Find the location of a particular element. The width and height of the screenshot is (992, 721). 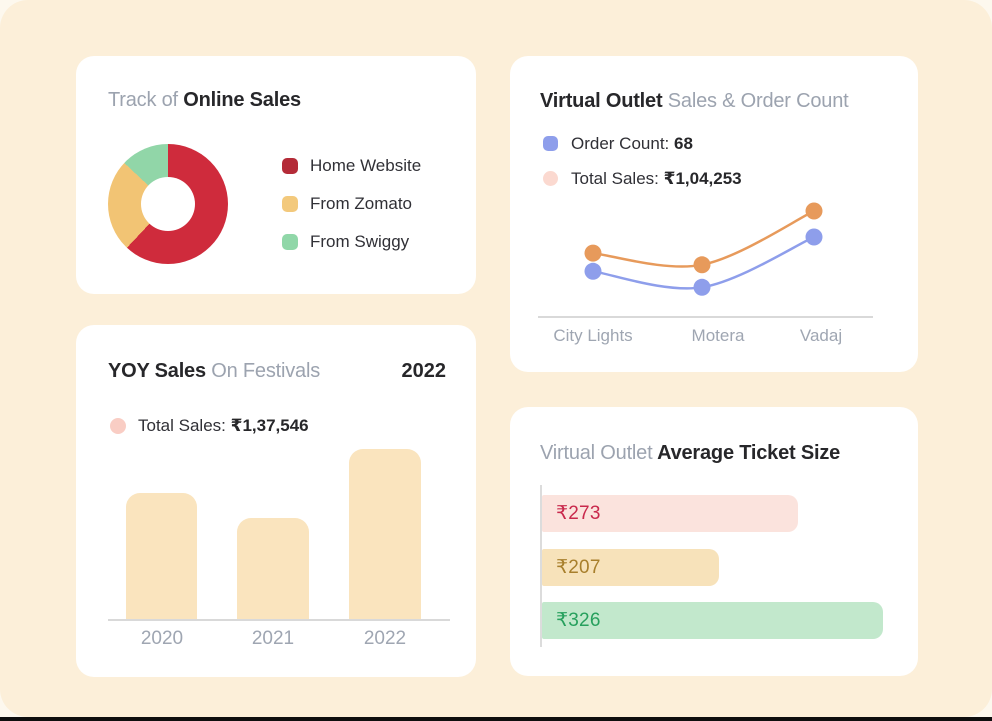

order-count-value: 68 is located at coordinates (683, 143).